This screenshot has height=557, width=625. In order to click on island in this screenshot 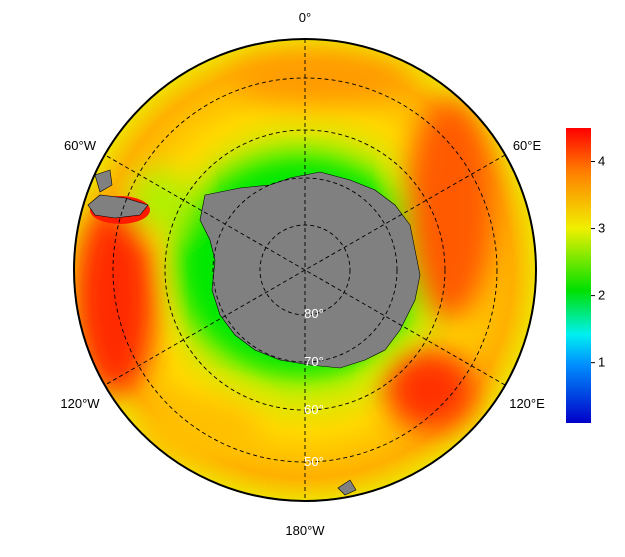, I will do `click(347, 487)`.